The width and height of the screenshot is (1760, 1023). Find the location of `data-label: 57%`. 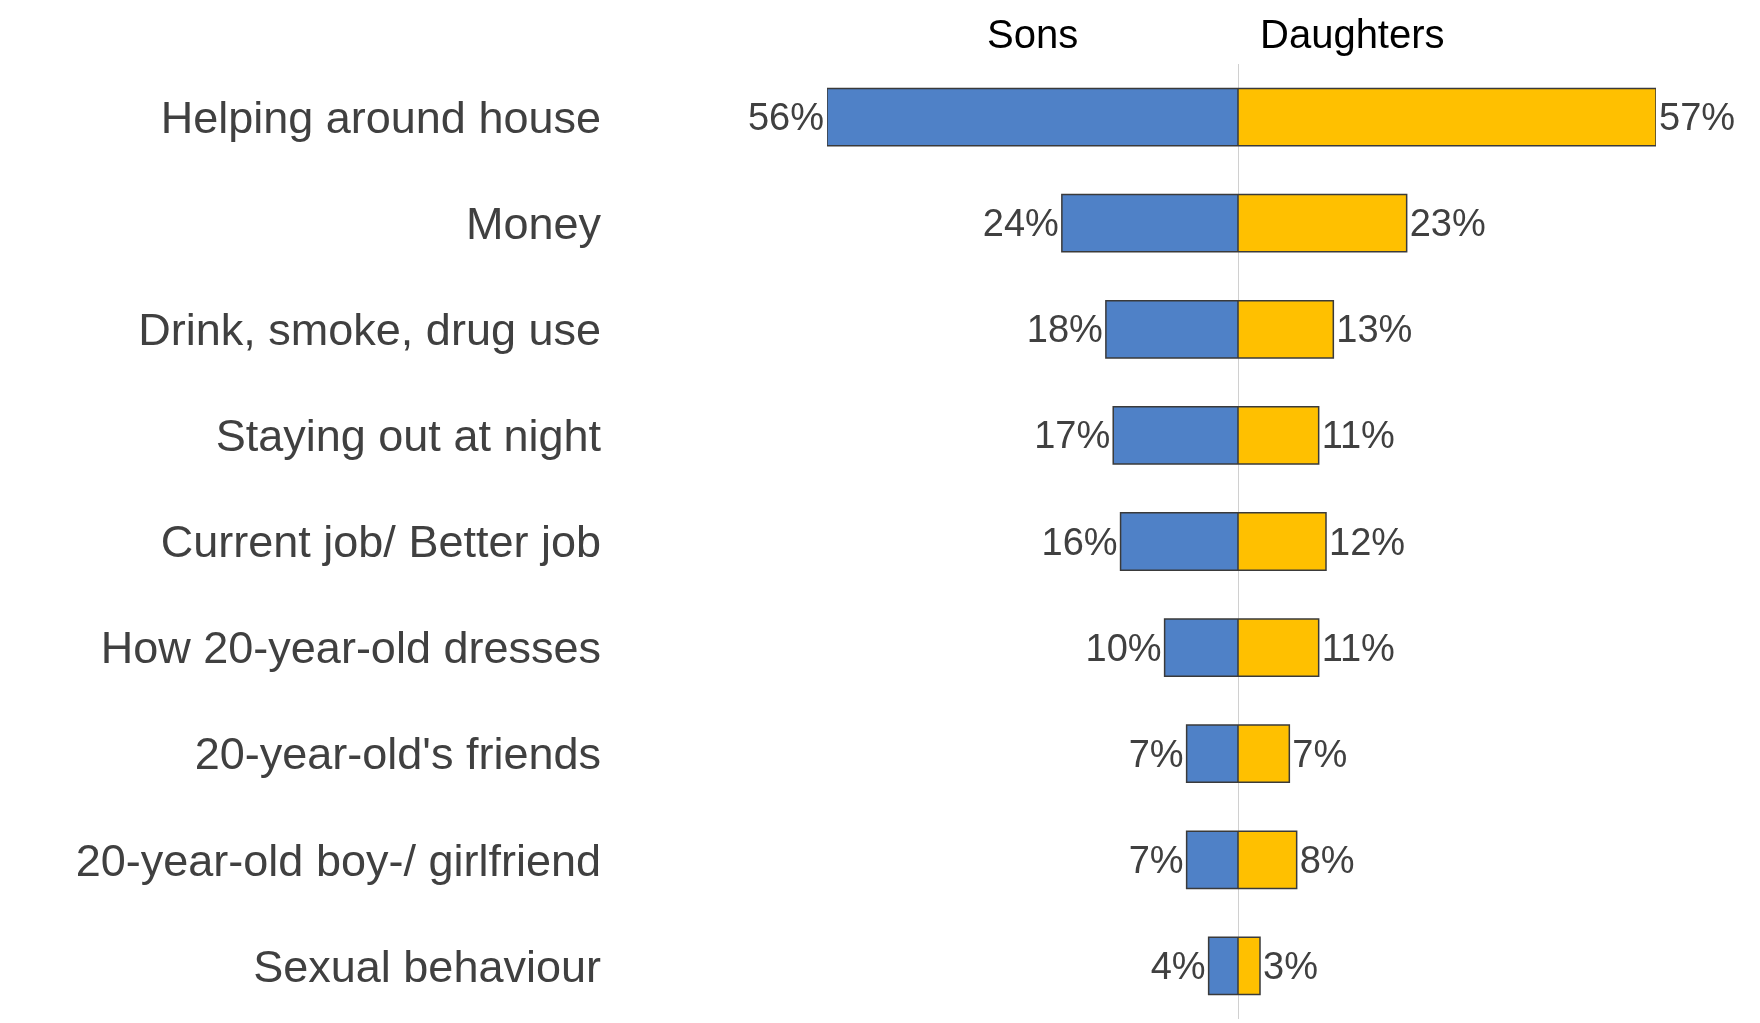

data-label: 57% is located at coordinates (1697, 117).